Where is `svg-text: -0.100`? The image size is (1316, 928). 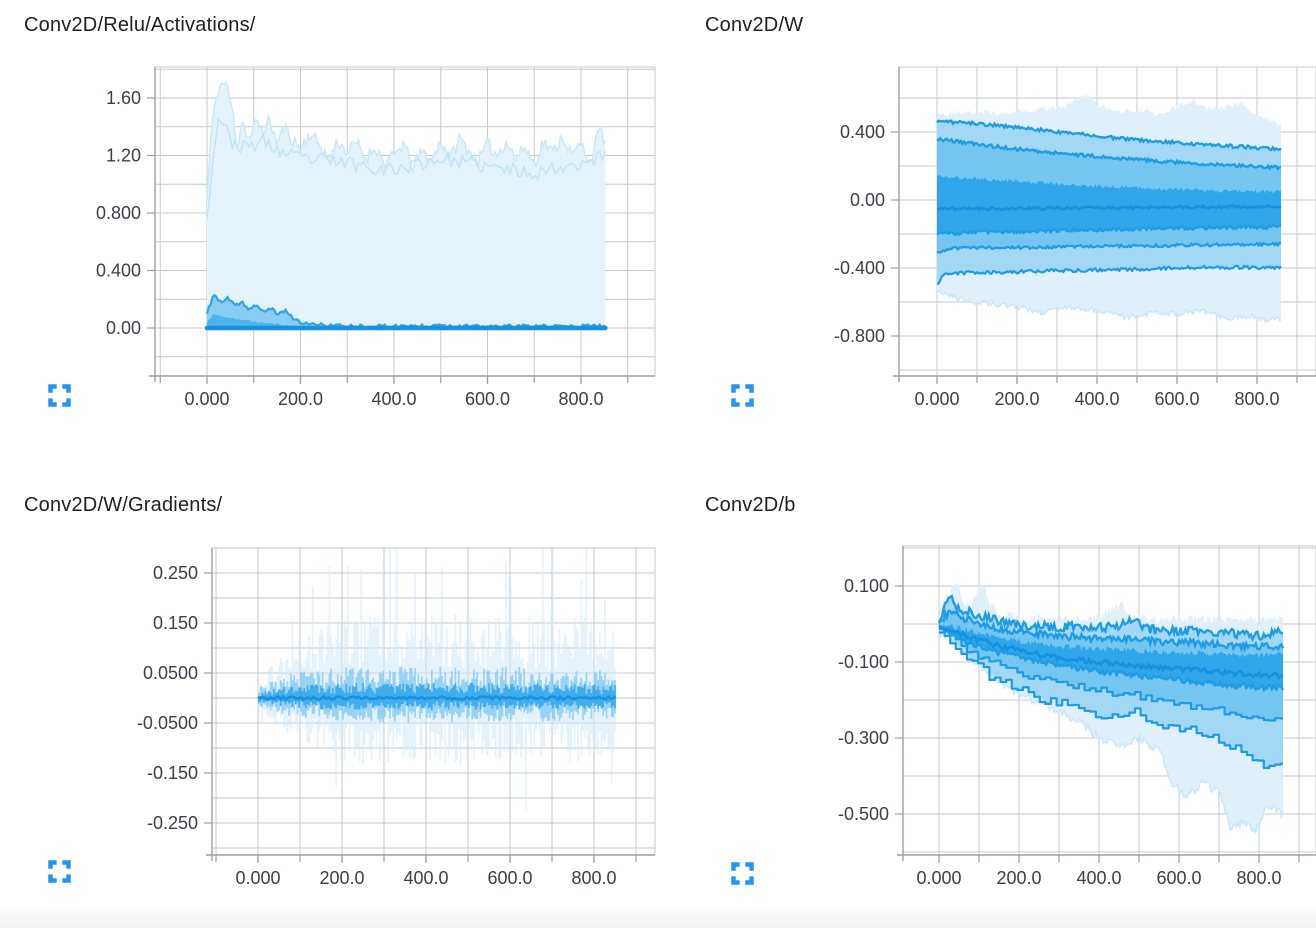 svg-text: -0.100 is located at coordinates (863, 662).